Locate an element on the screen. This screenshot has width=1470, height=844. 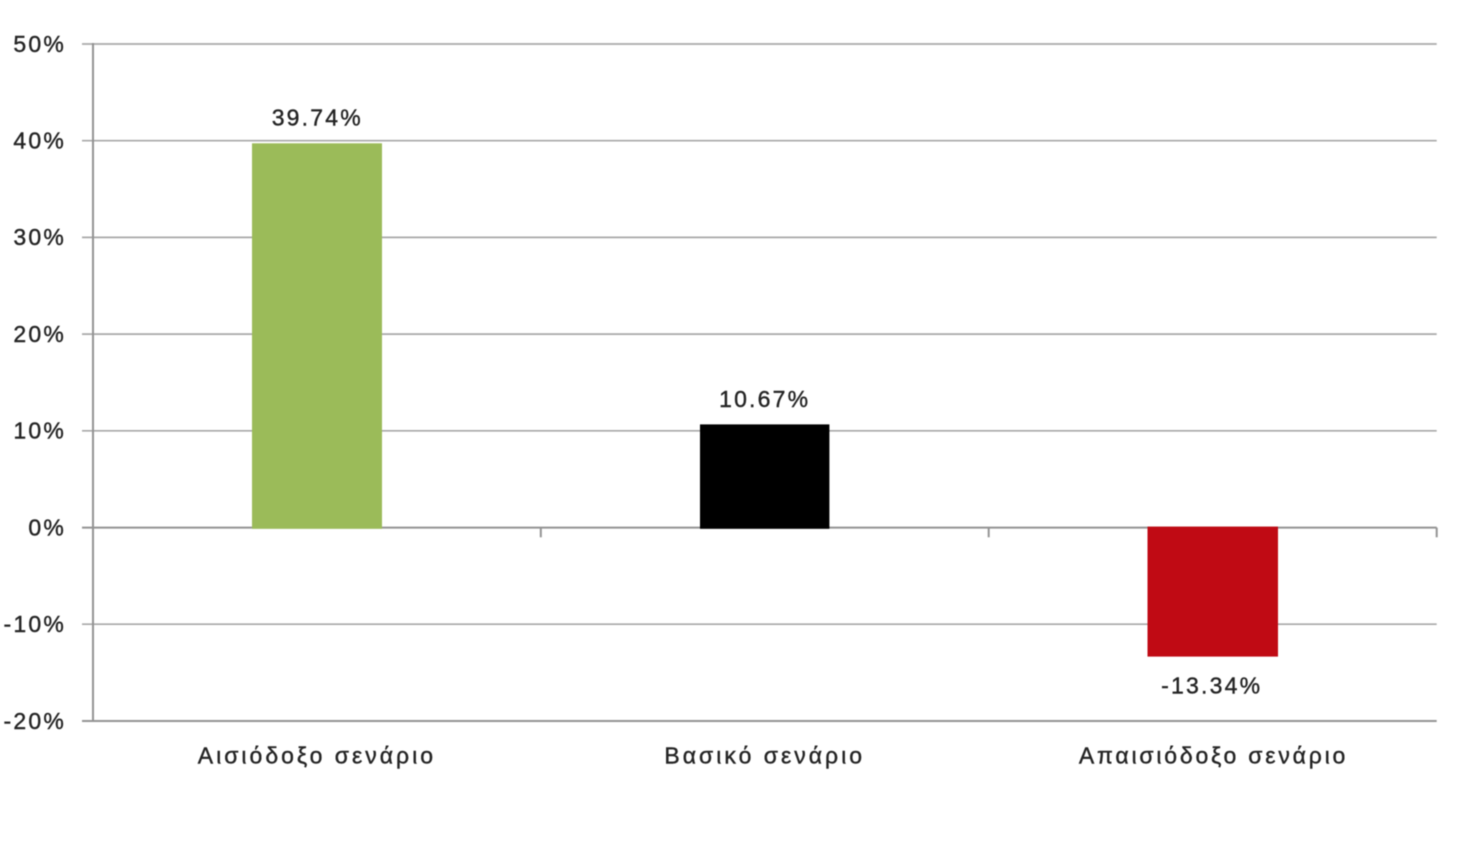
svg-text: Βασικό σενάριο is located at coordinates (764, 755).